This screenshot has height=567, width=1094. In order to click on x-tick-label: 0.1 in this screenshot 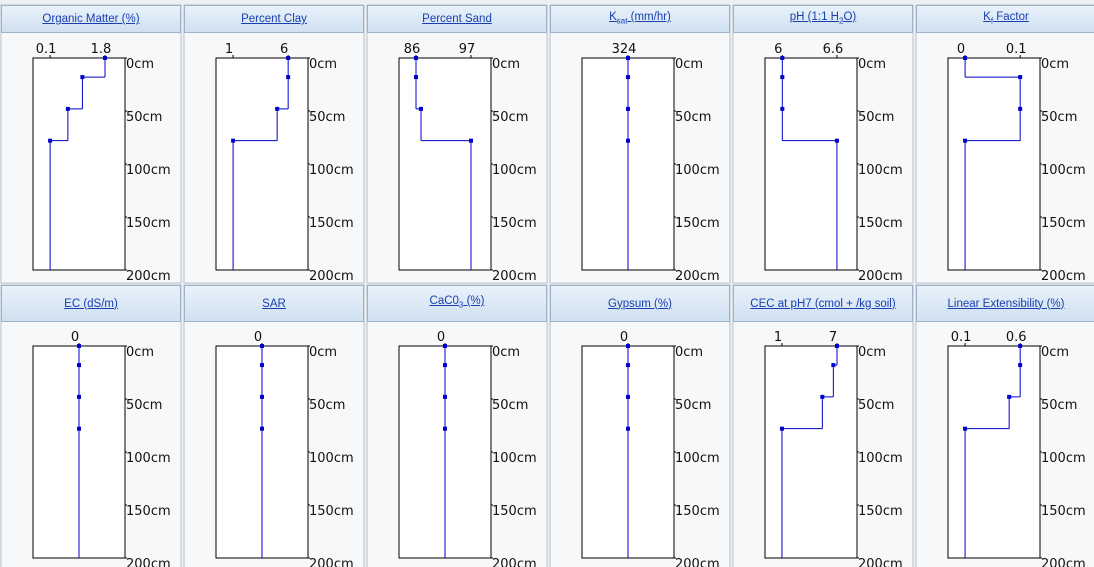, I will do `click(1016, 49)`.